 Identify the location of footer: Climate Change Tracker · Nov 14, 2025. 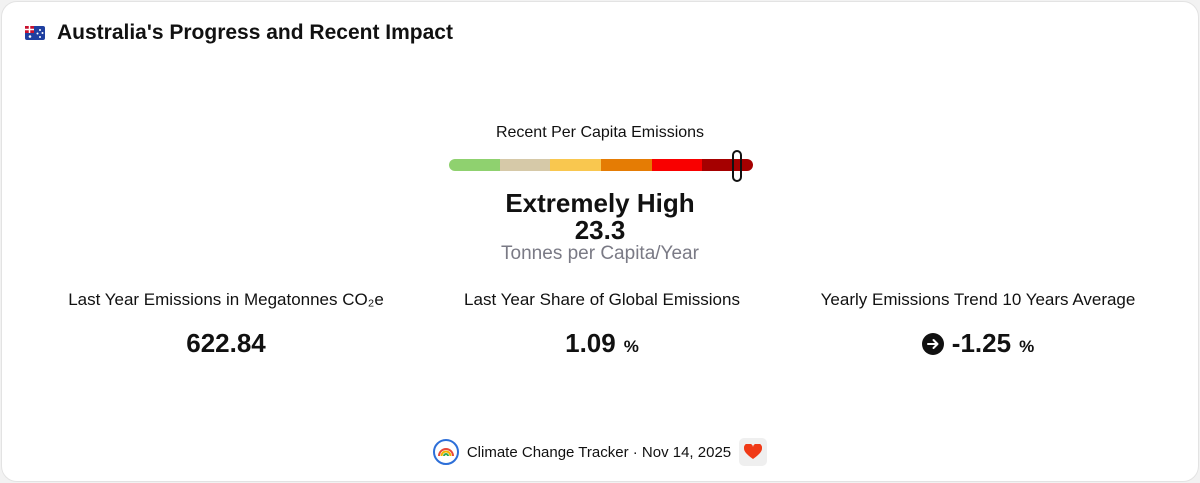
(600, 452).